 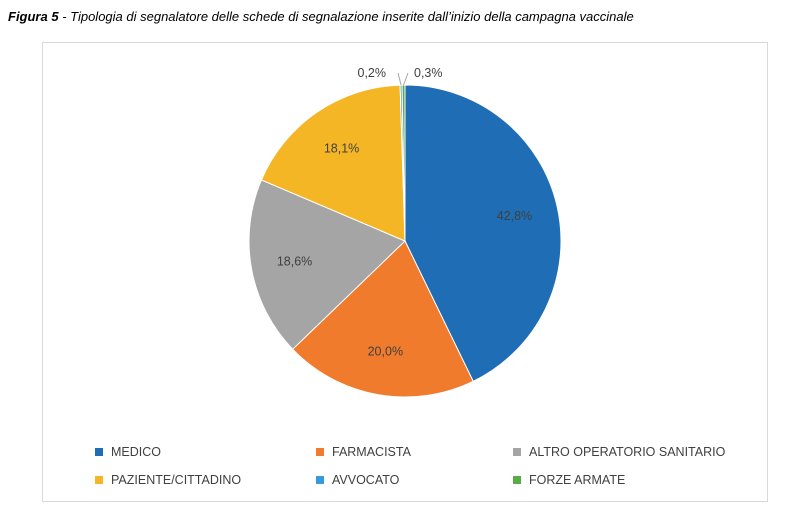 What do you see at coordinates (33, 16) in the screenshot?
I see `figure-number: Figura 5` at bounding box center [33, 16].